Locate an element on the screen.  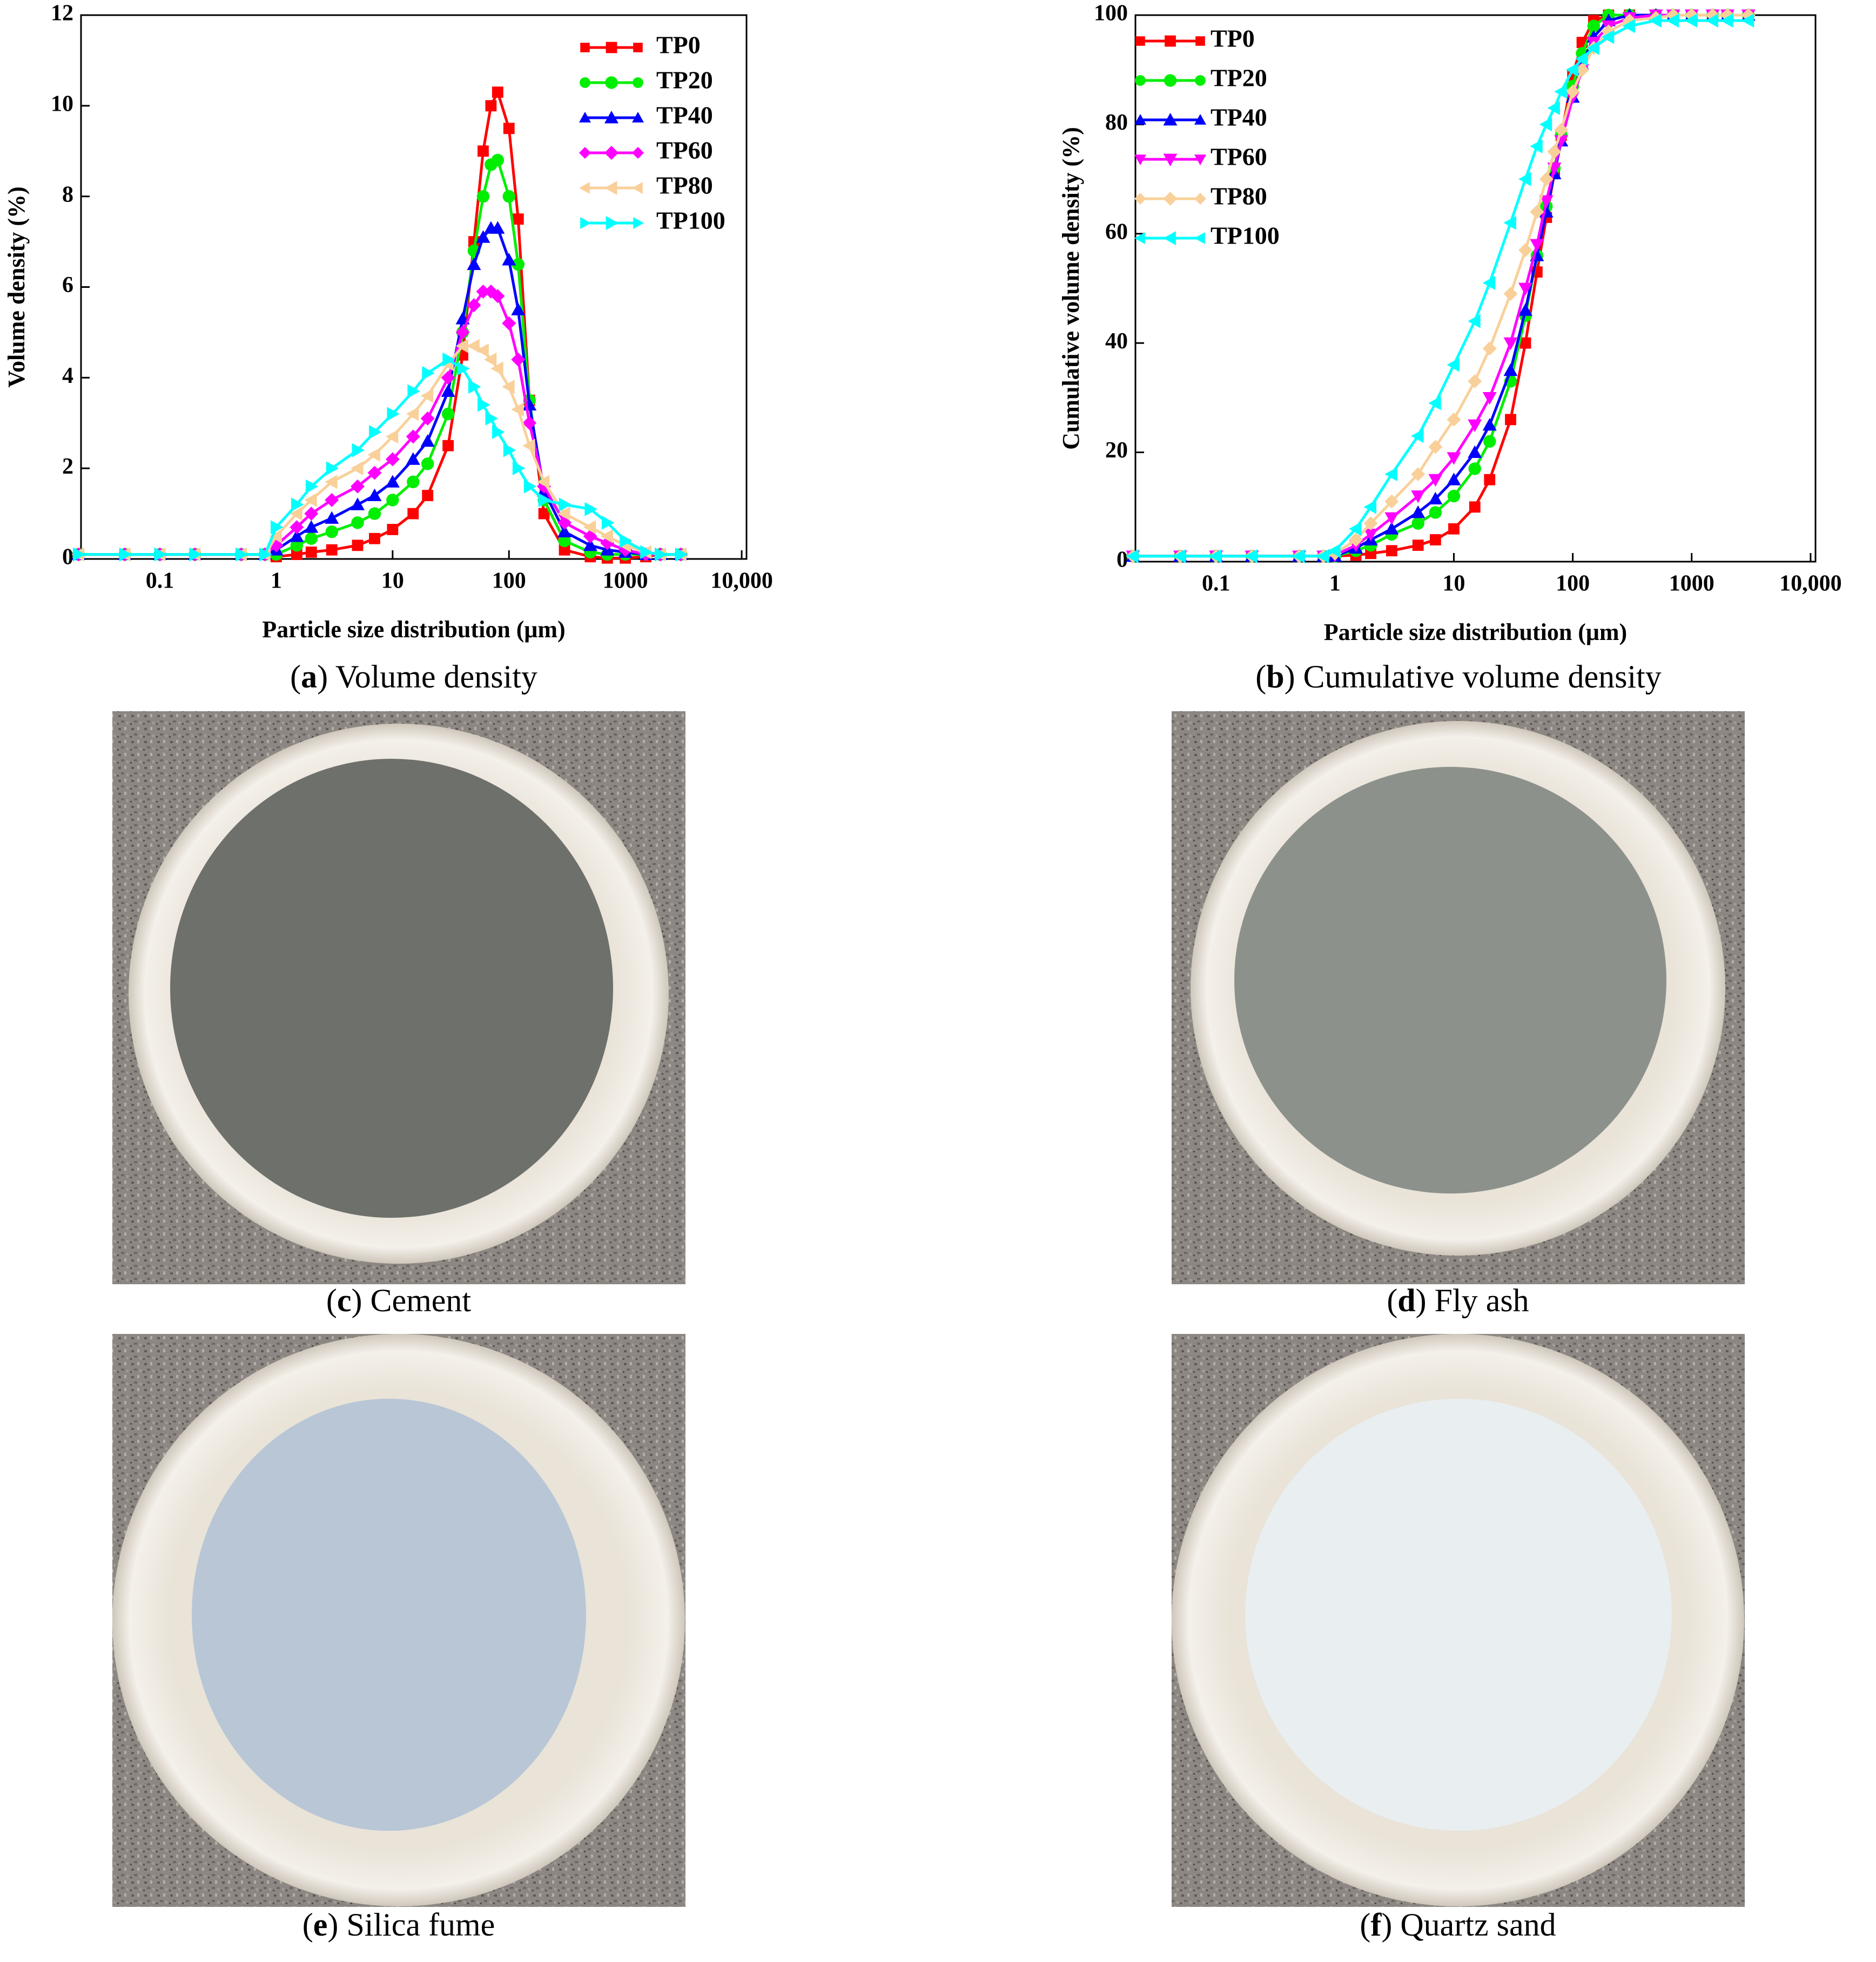
caption-suffix: ) Cumulative volume density is located at coordinates (1473, 677).